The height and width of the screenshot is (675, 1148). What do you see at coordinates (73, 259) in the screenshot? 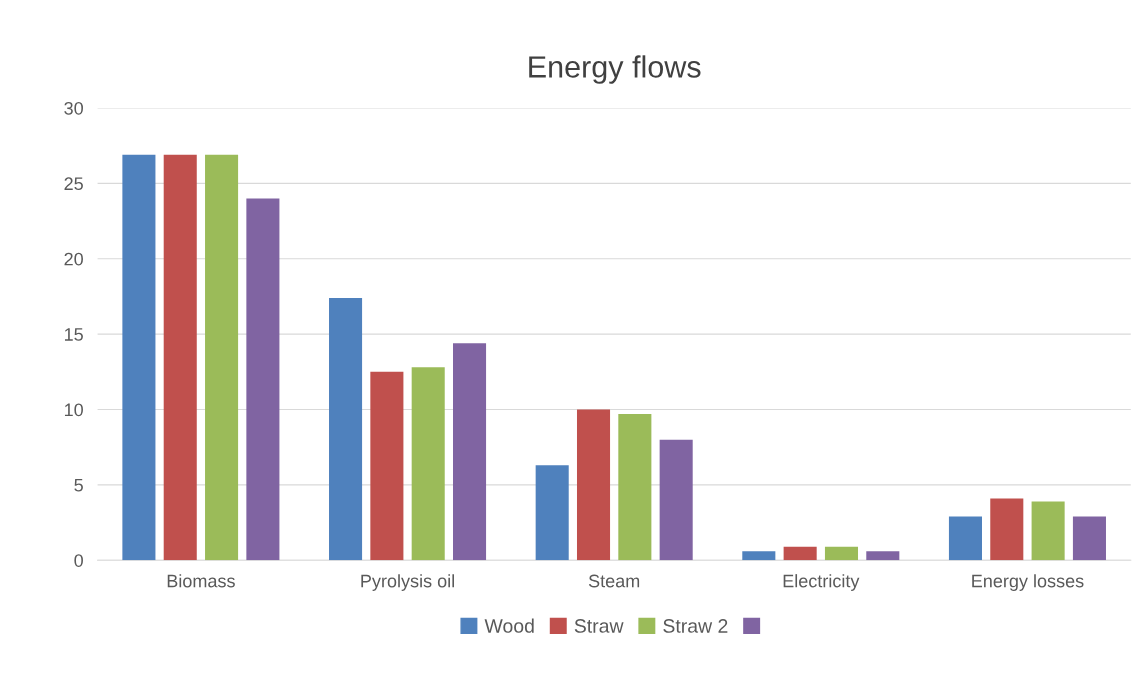
I see `y-tick-label: 20` at bounding box center [73, 259].